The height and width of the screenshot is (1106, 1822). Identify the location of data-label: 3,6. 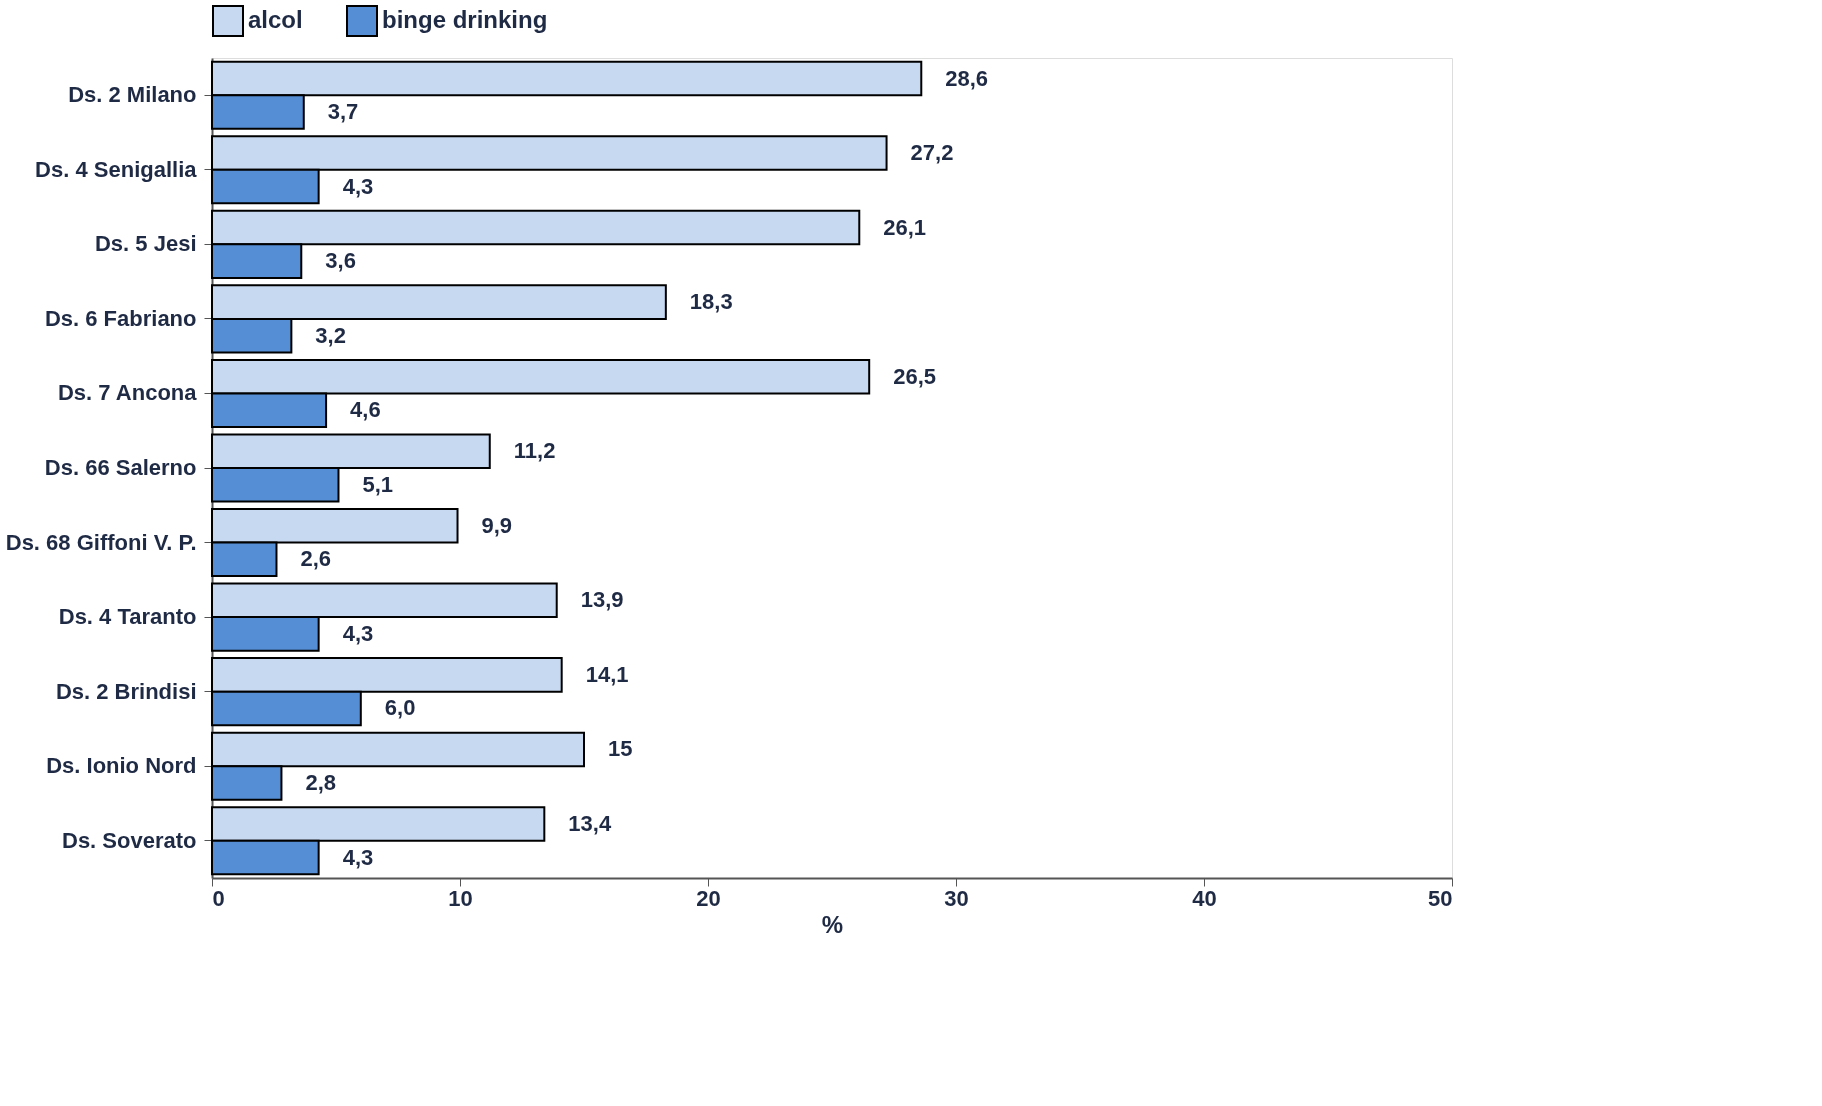
(340, 261).